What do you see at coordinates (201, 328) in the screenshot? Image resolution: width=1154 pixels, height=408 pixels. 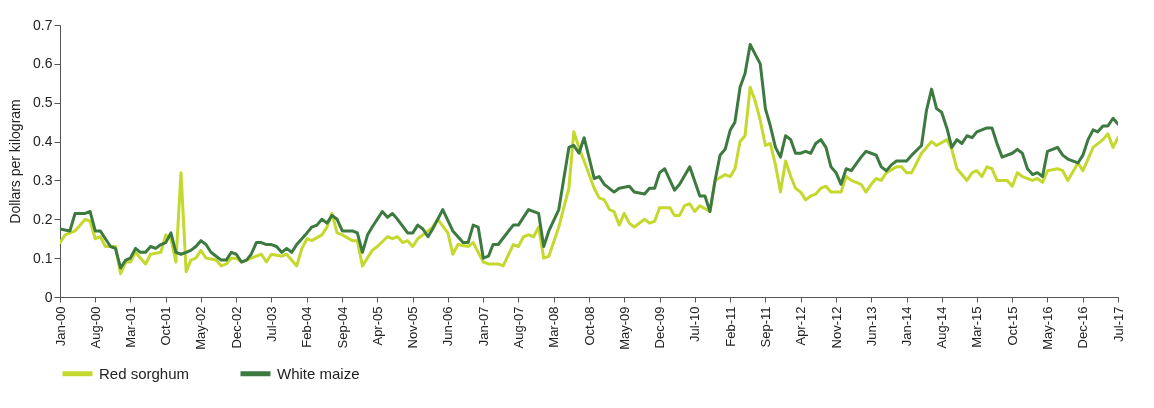 I see `x-tick-label: May-02` at bounding box center [201, 328].